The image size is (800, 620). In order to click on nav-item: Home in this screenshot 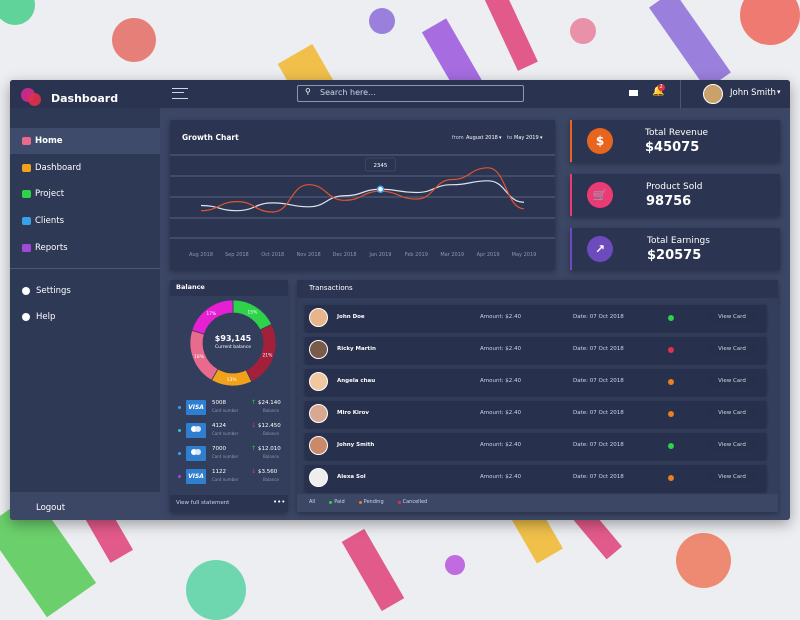, I will do `click(49, 141)`.